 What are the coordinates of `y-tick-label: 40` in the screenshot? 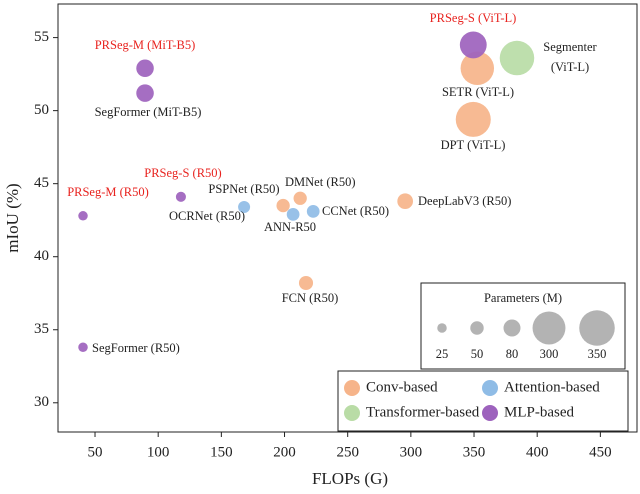 It's located at (41, 256).